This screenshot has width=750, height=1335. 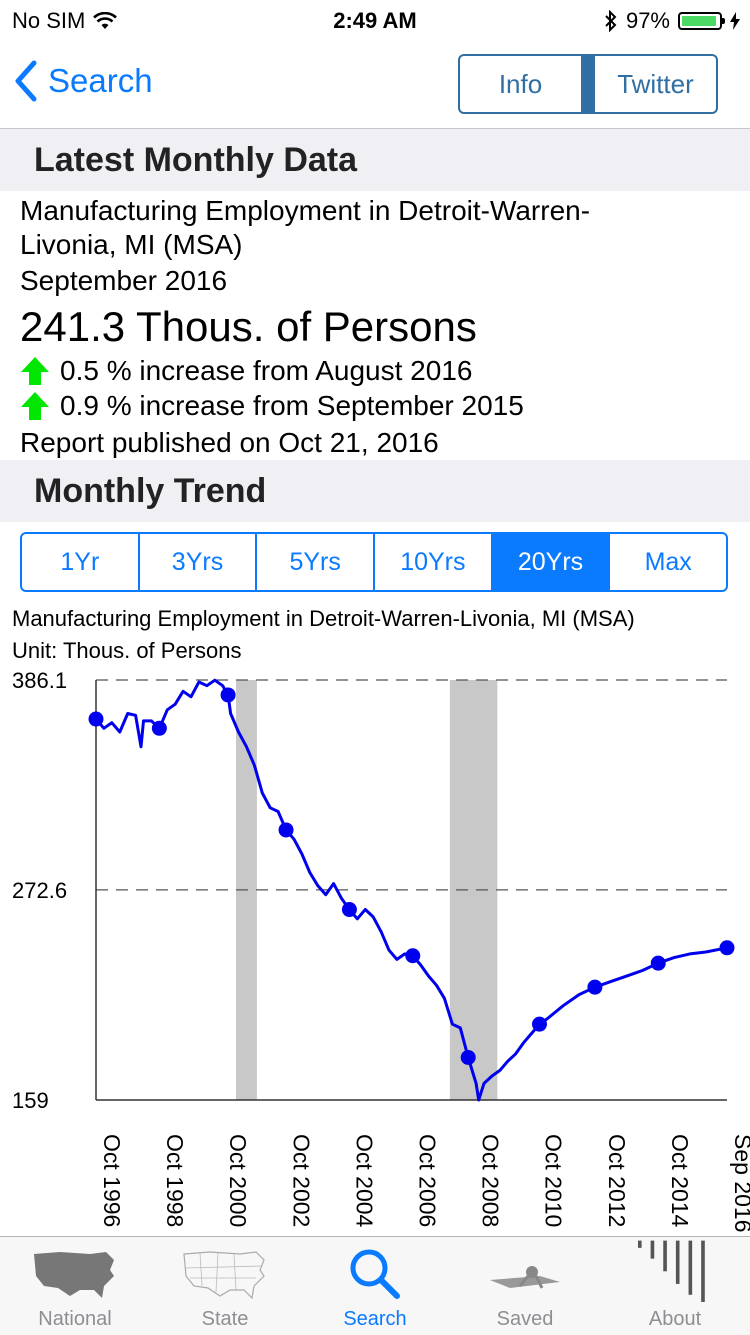 I want to click on series-title-line2: Livonia, MI (MSA), so click(x=131, y=244).